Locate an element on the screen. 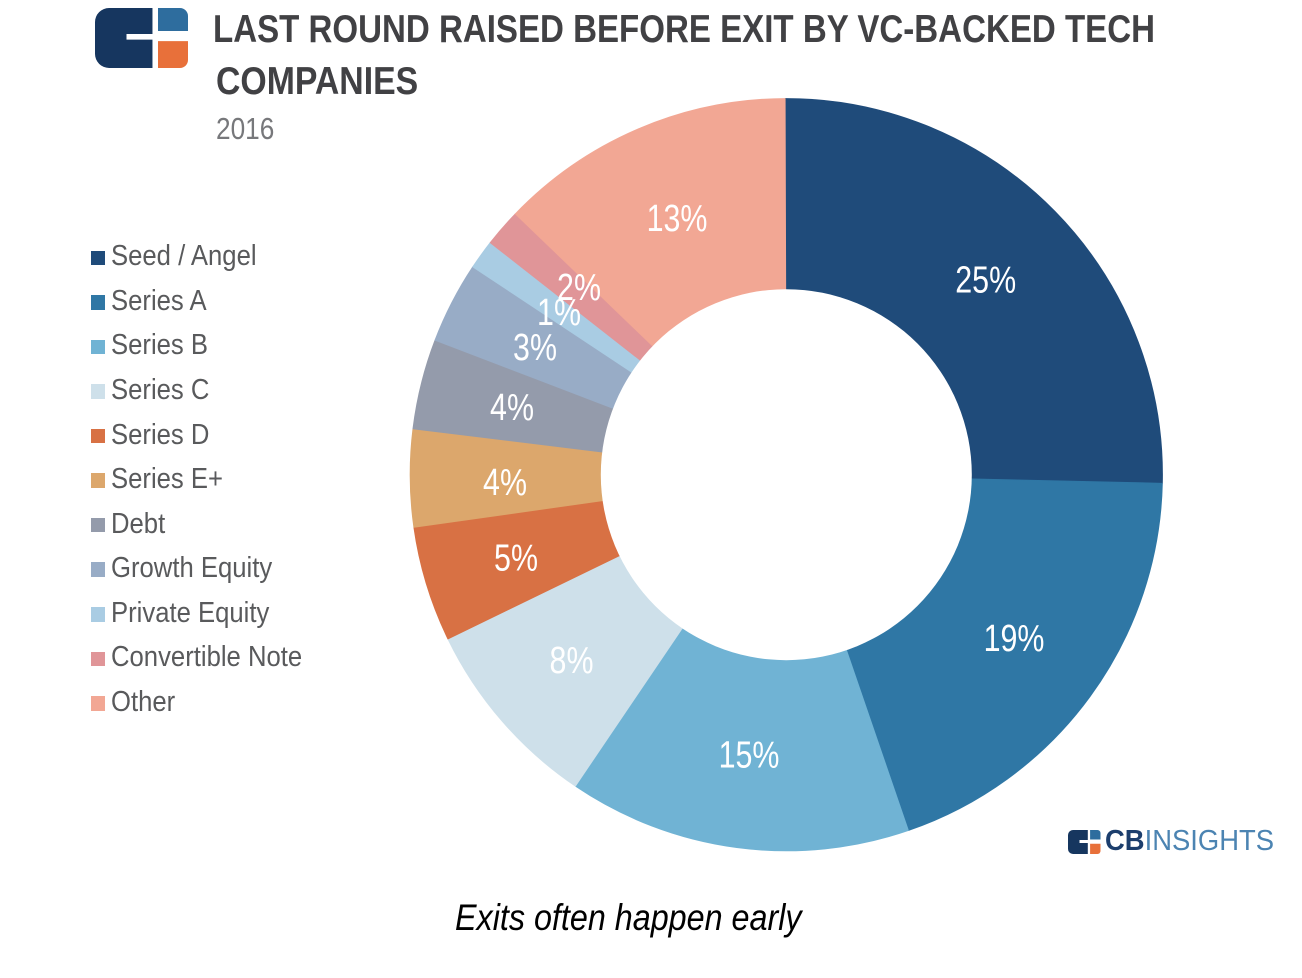  svg-text: 13% is located at coordinates (677, 219).